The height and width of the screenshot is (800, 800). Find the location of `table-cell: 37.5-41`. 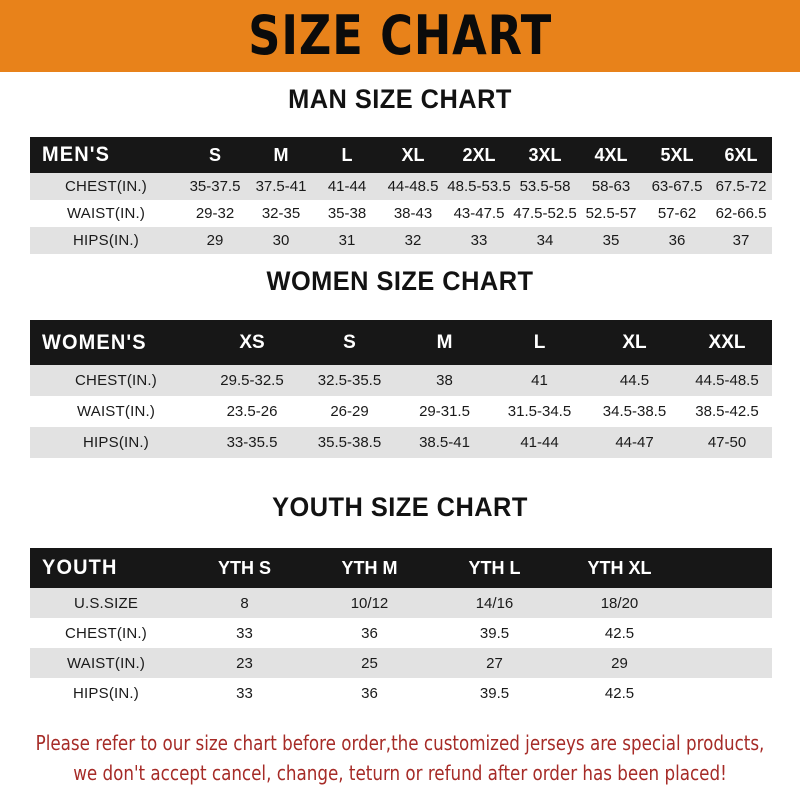

table-cell: 37.5-41 is located at coordinates (281, 186).